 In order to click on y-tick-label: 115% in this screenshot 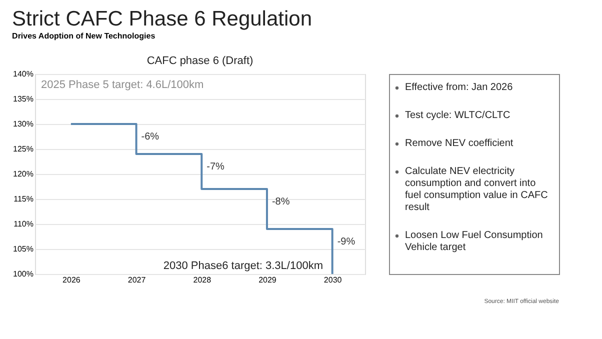, I will do `click(24, 199)`.